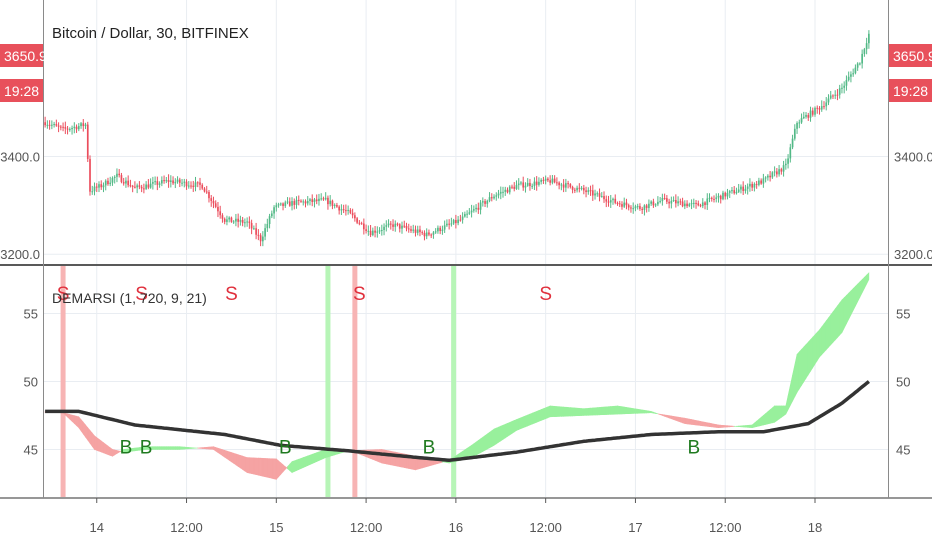 Image resolution: width=932 pixels, height=550 pixels. Describe the element at coordinates (913, 303) in the screenshot. I see `right-price-scale: 3200.0 3400.0 45 50 55` at that location.